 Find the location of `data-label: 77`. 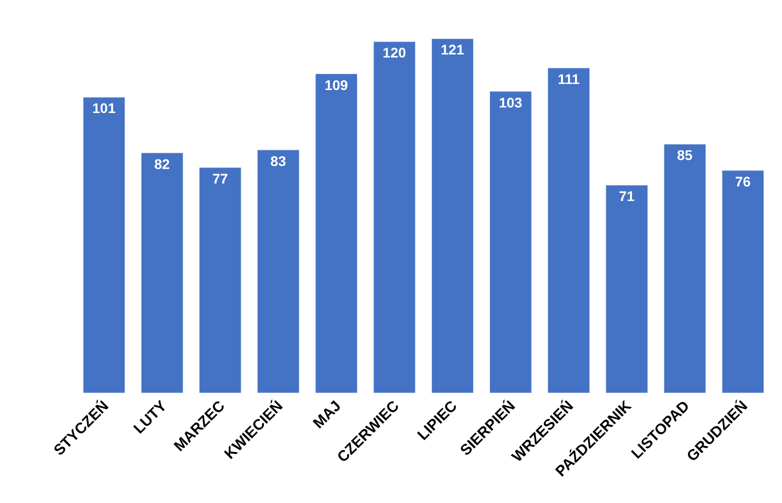

data-label: 77 is located at coordinates (220, 178).